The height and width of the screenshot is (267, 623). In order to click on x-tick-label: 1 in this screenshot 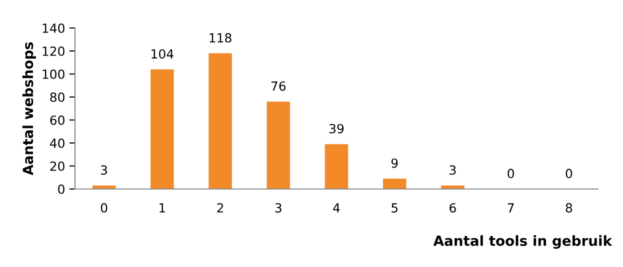, I will do `click(162, 207)`.